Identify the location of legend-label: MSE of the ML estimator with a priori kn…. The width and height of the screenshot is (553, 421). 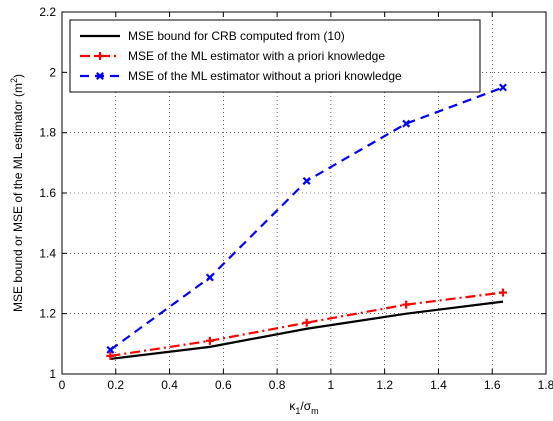
(256, 56).